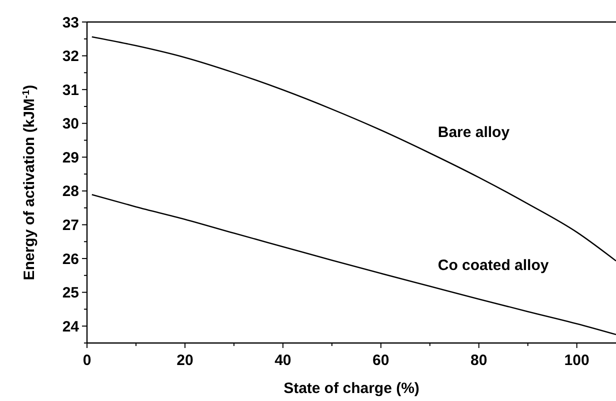 This screenshot has height=401, width=616. What do you see at coordinates (479, 360) in the screenshot?
I see `x-tick-label: 80` at bounding box center [479, 360].